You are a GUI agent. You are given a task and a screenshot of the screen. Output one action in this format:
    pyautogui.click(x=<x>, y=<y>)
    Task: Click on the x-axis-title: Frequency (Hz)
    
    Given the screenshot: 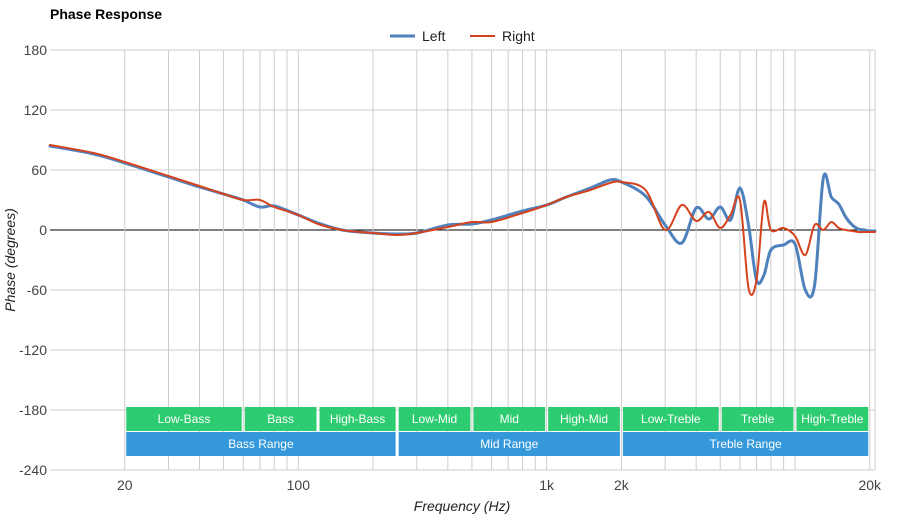 What is the action you would take?
    pyautogui.click(x=462, y=506)
    